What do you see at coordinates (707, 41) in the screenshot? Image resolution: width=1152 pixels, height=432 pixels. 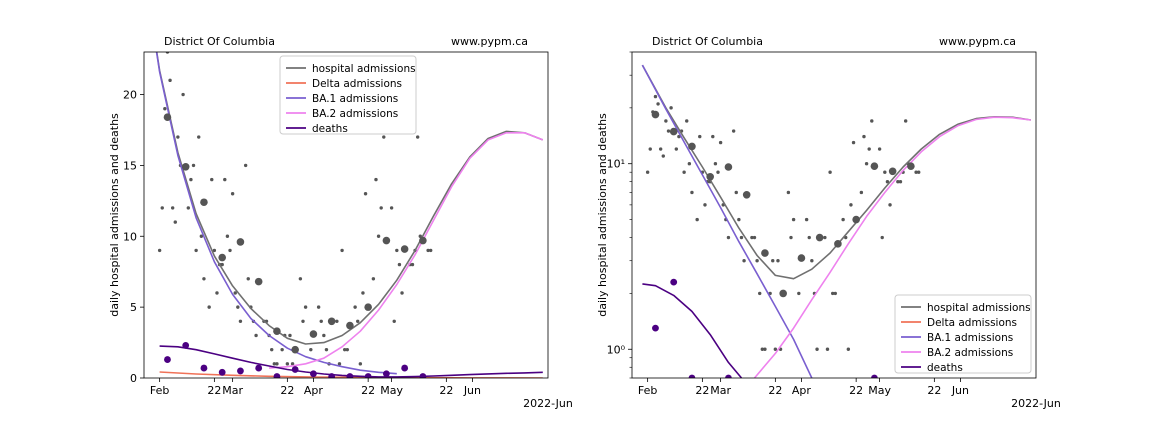 I see `chart-title-left: District Of Columbia` at bounding box center [707, 41].